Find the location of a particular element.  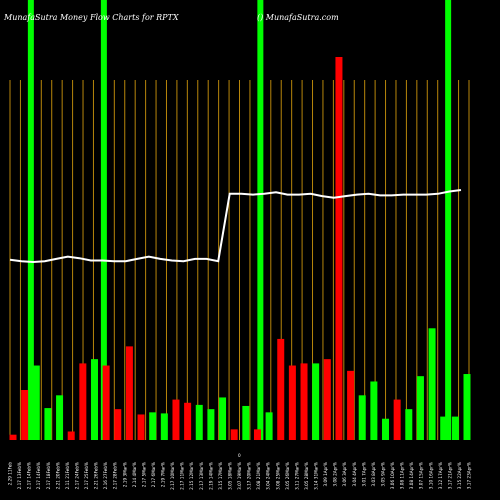

x-tick-label: 2.17 13Feb% is located at coordinates (19, 475).